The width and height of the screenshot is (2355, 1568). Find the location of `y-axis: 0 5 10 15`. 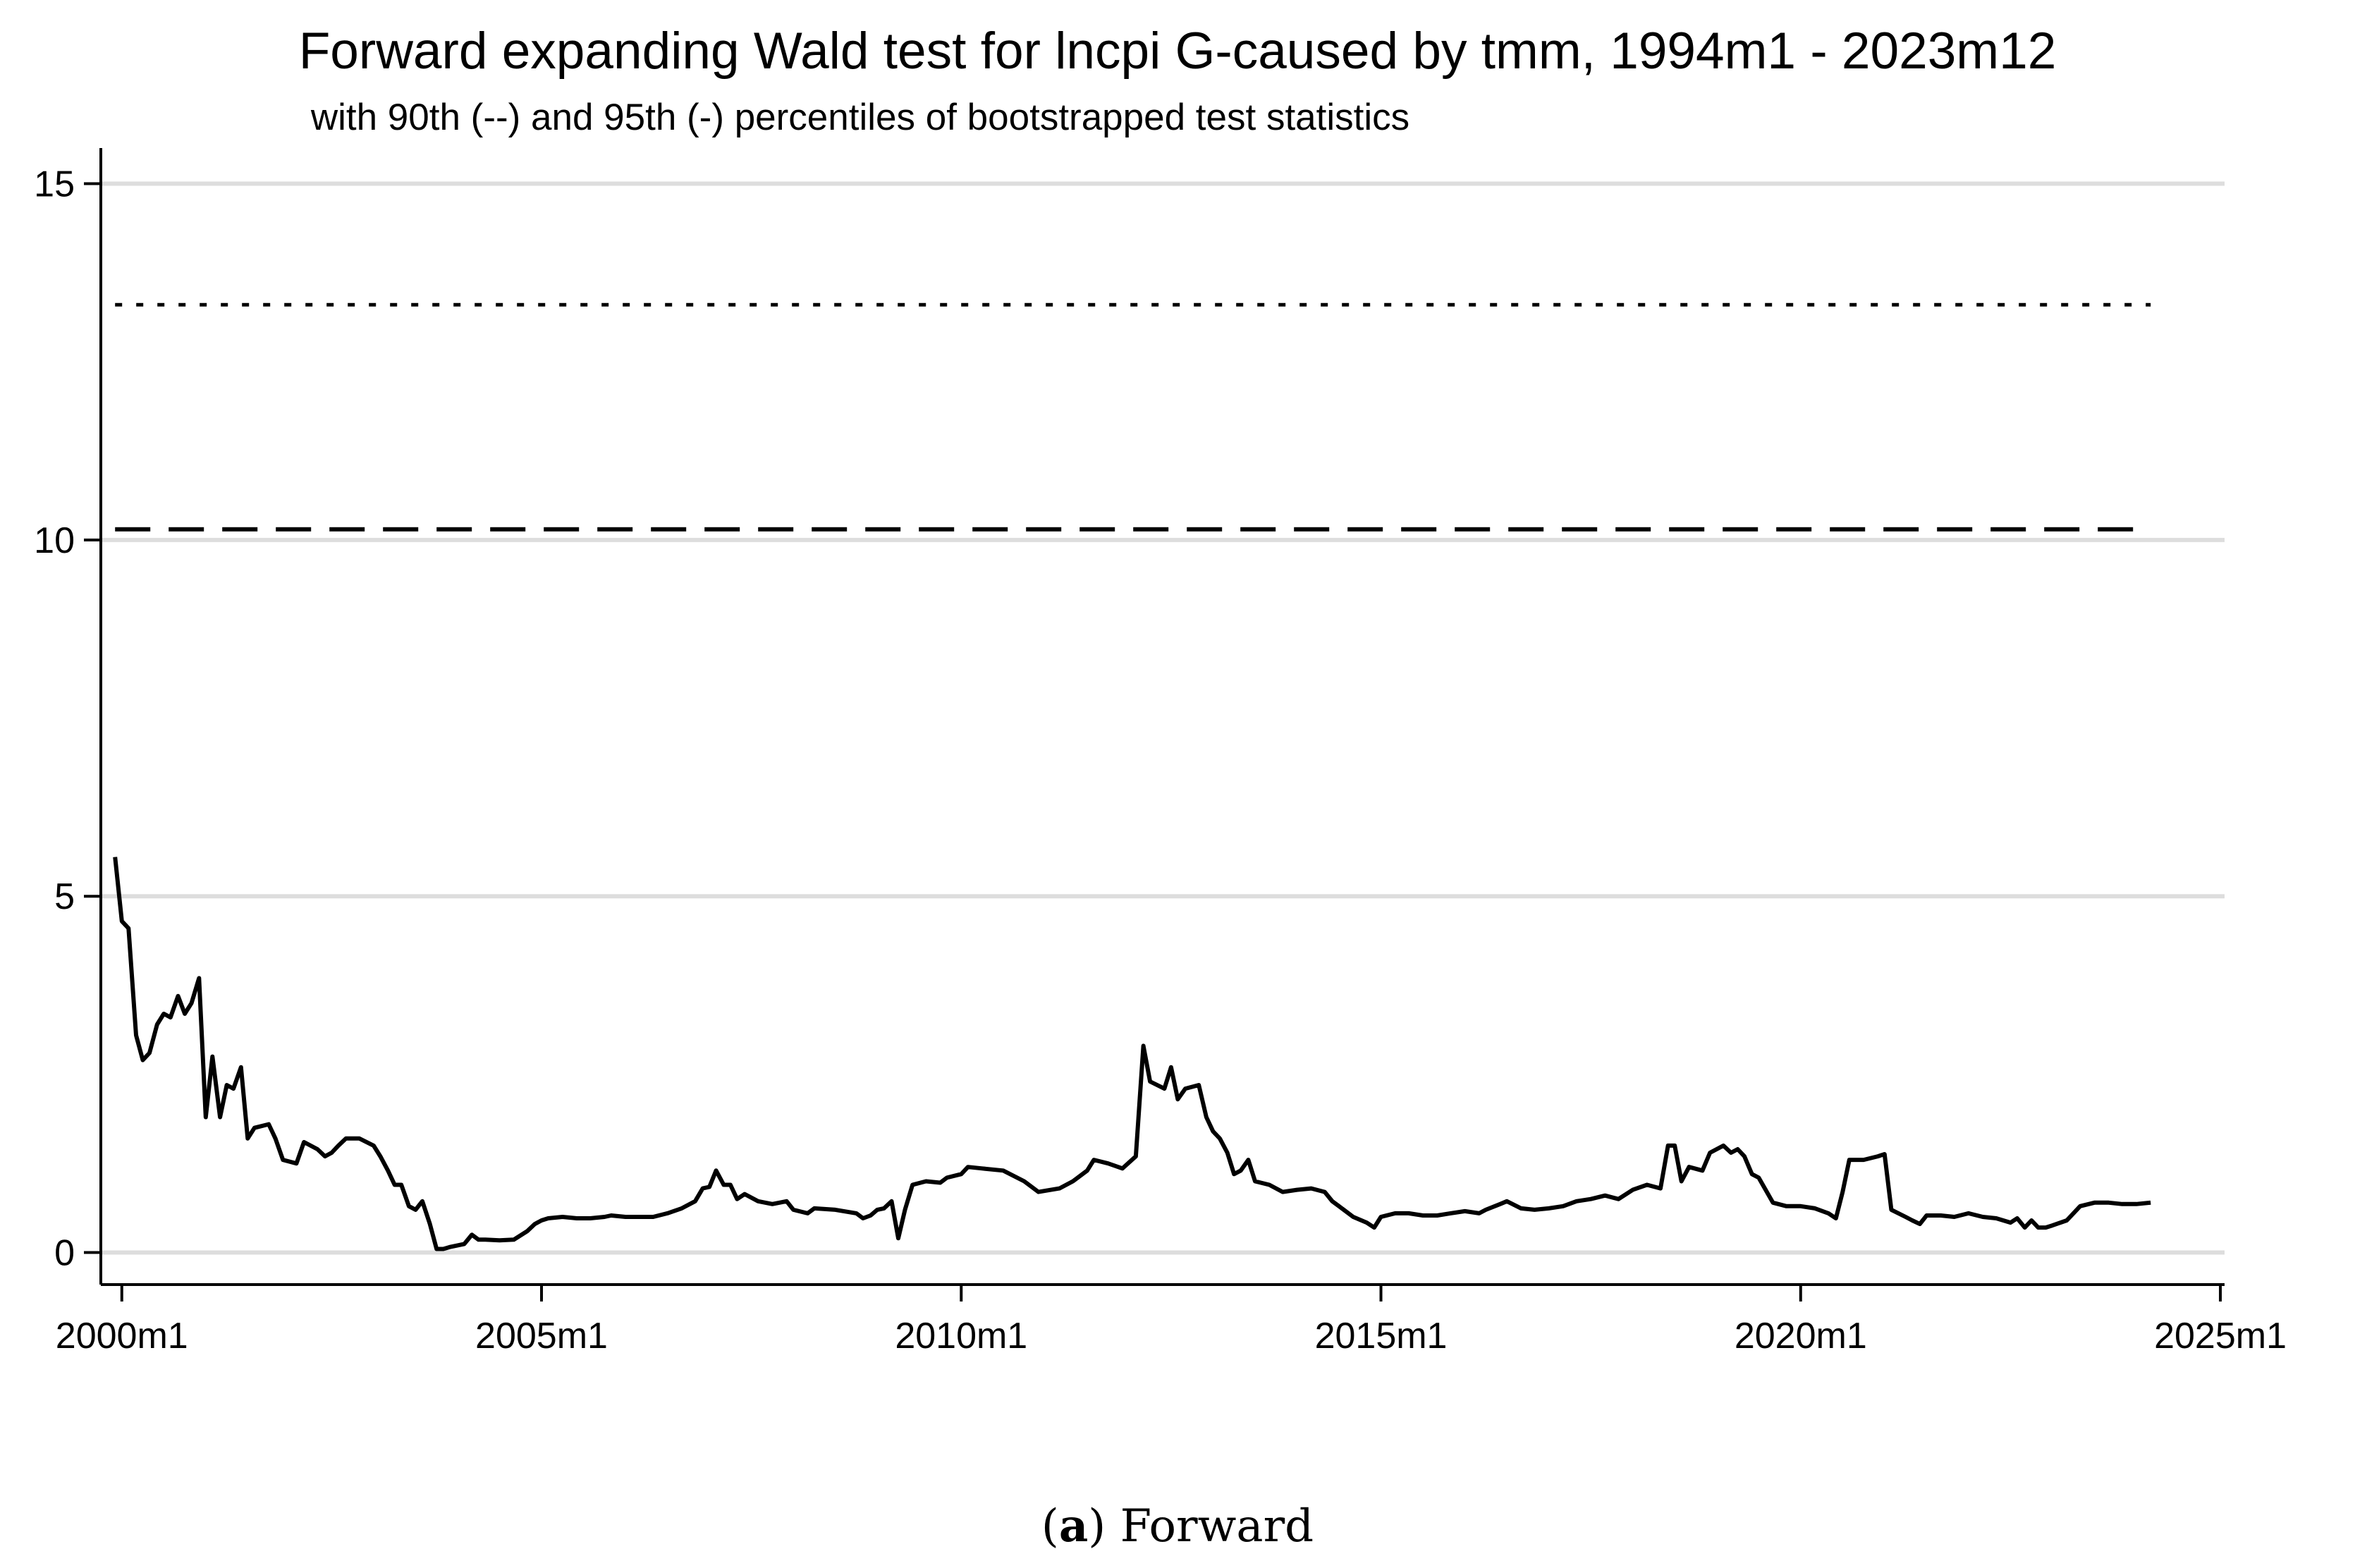

y-axis: 0 5 10 15 is located at coordinates (68, 716).